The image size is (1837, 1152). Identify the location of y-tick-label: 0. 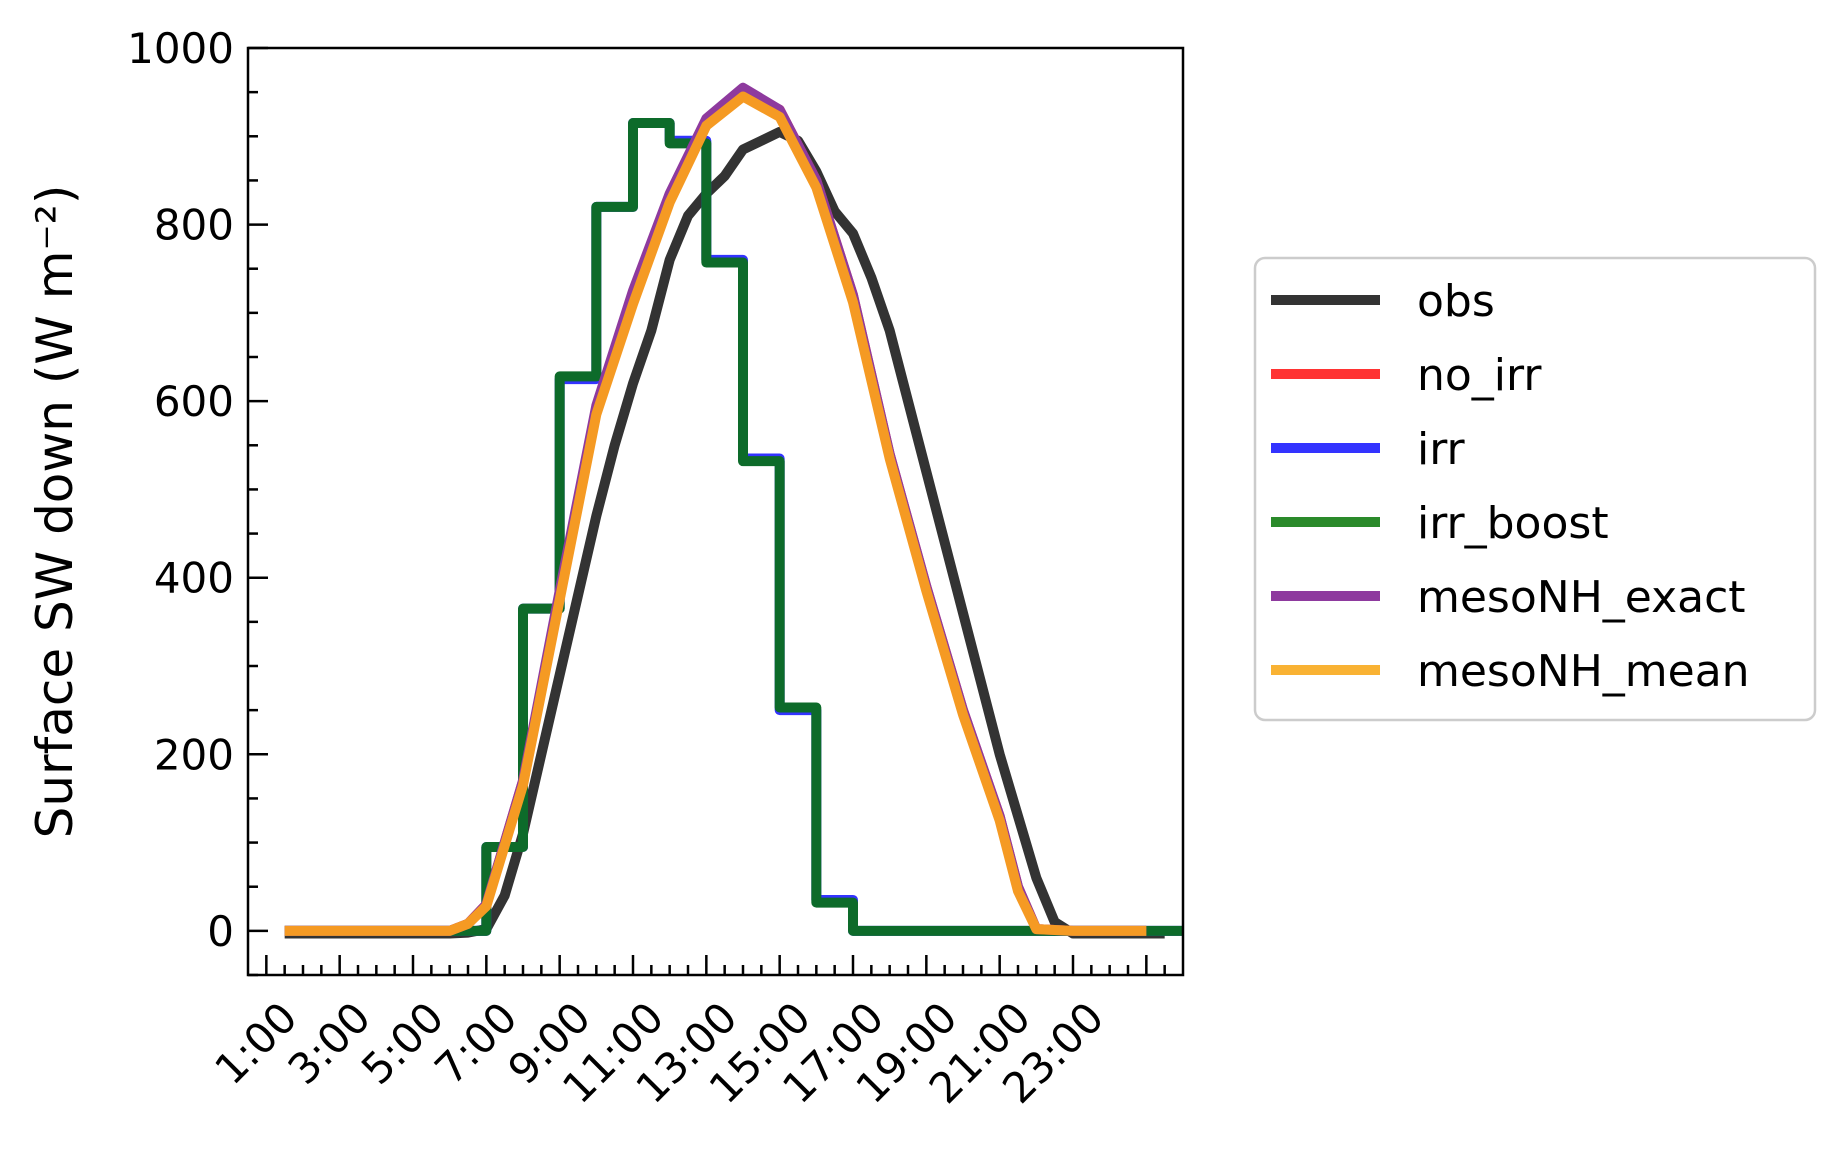
(220, 931).